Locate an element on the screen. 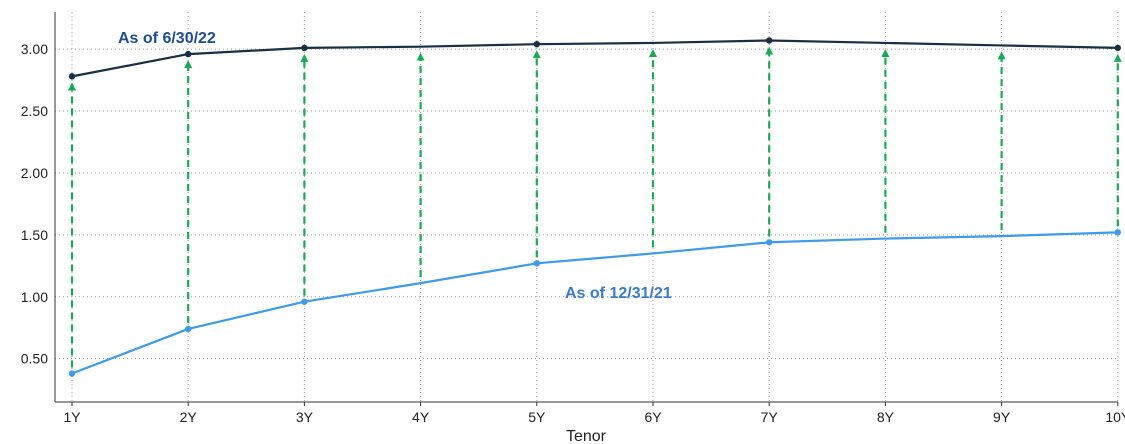  y-tick-label: 1.50 is located at coordinates (34, 235).